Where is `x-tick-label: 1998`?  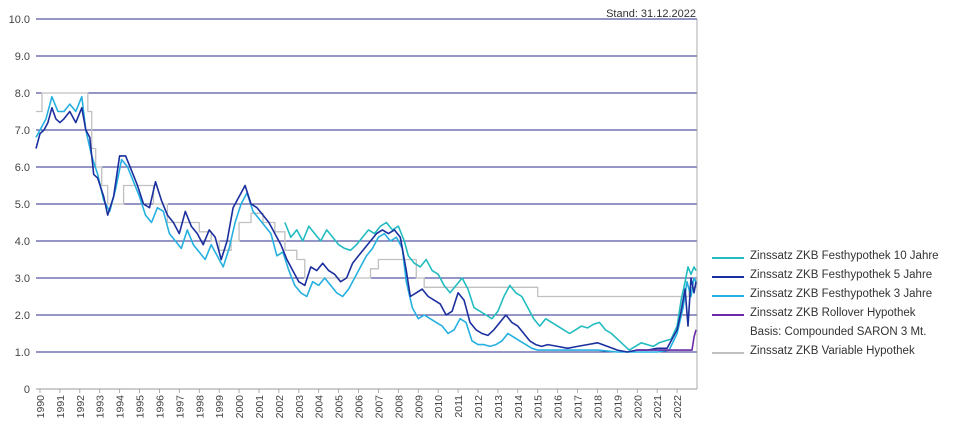 x-tick-label: 1998 is located at coordinates (200, 407).